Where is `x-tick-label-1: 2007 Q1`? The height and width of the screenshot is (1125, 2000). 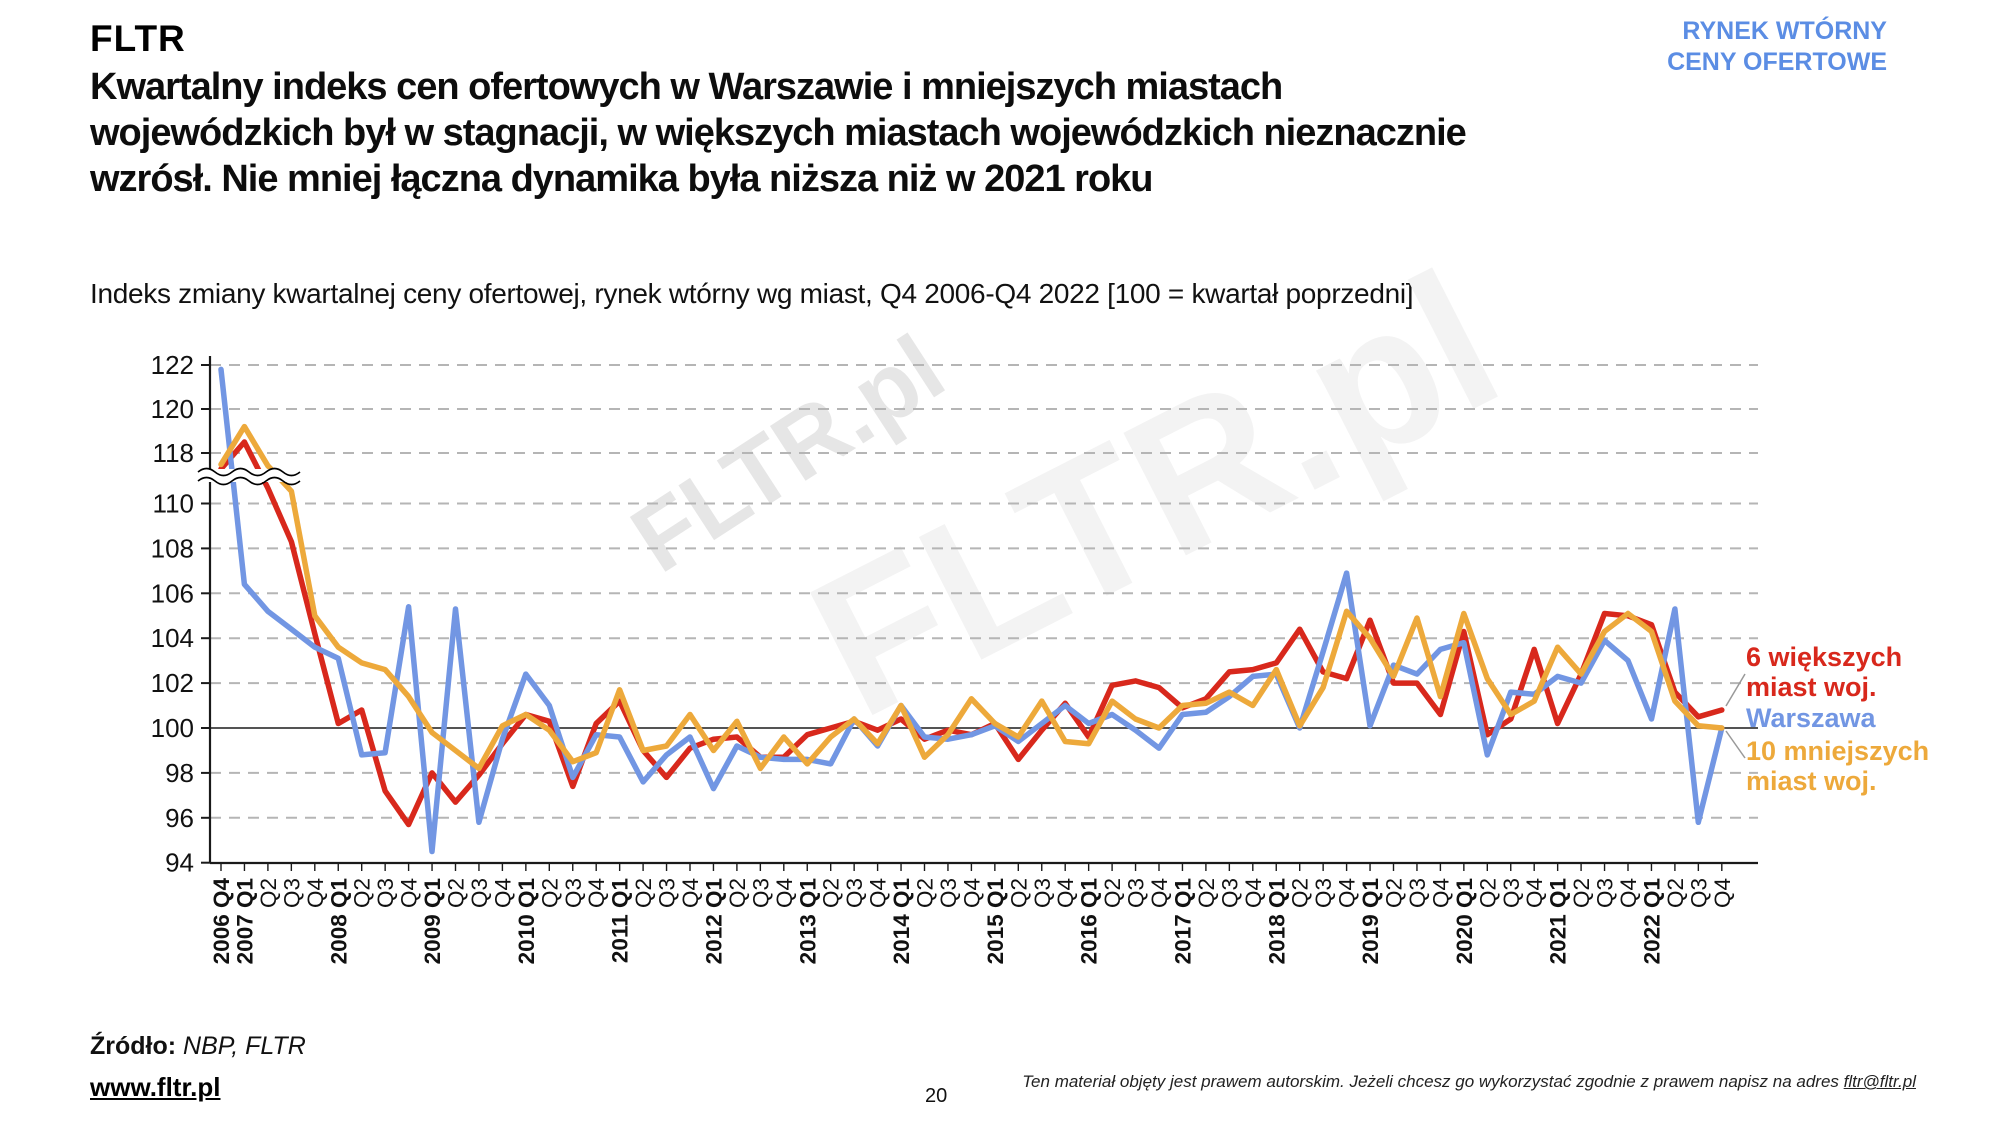 x-tick-label-1: 2007 Q1 is located at coordinates (244, 921).